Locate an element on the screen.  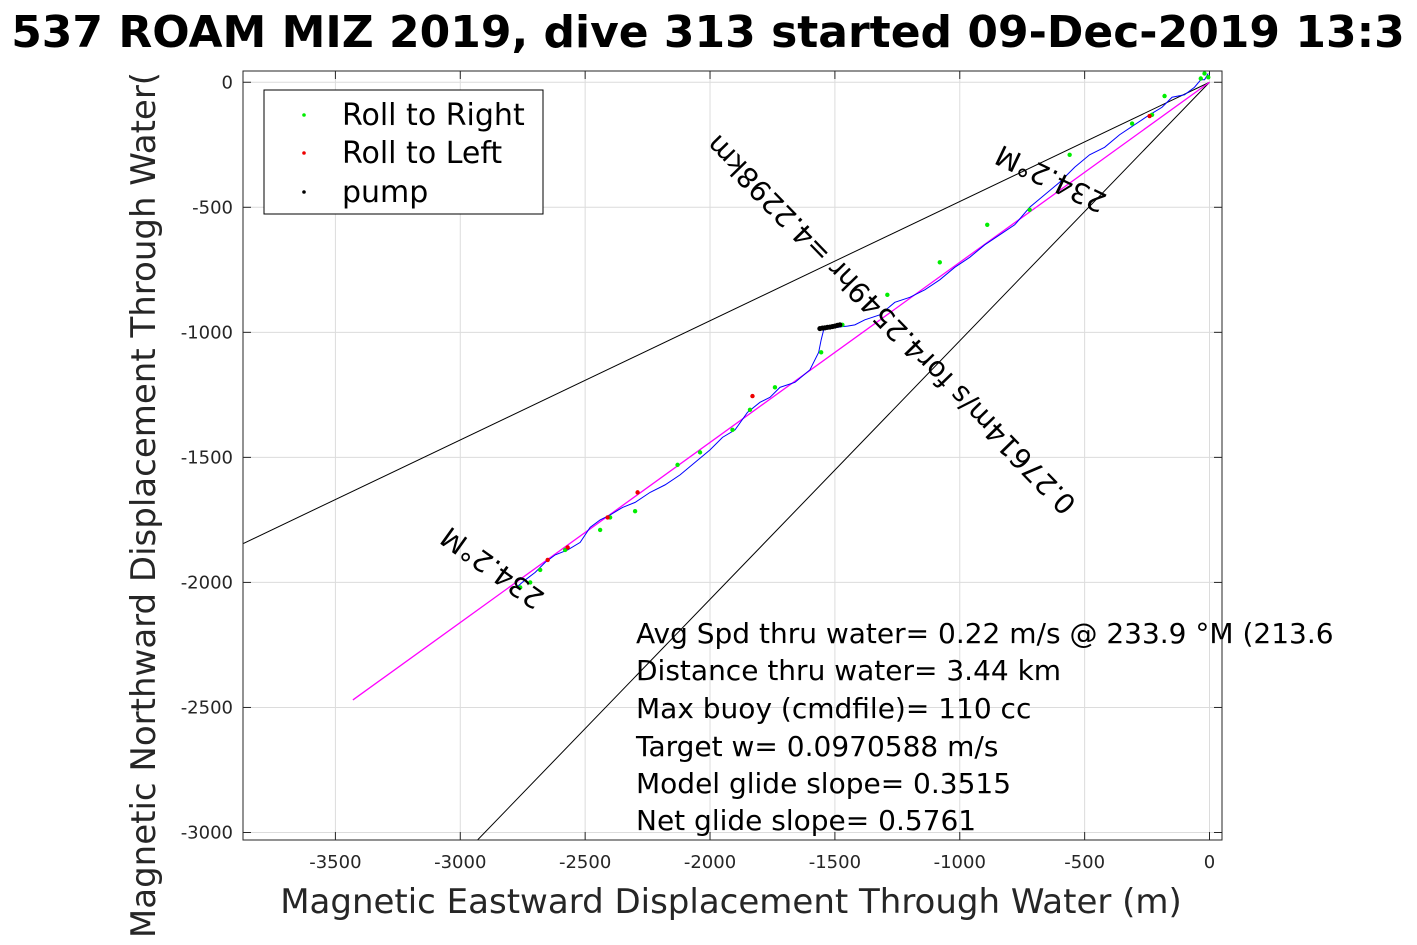
y-tick-label: -500 is located at coordinates (212, 207).